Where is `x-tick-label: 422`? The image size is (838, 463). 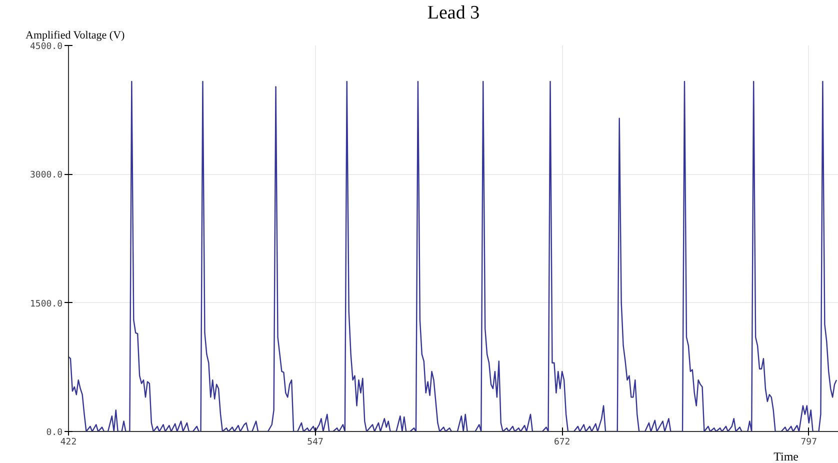 x-tick-label: 422 is located at coordinates (68, 443).